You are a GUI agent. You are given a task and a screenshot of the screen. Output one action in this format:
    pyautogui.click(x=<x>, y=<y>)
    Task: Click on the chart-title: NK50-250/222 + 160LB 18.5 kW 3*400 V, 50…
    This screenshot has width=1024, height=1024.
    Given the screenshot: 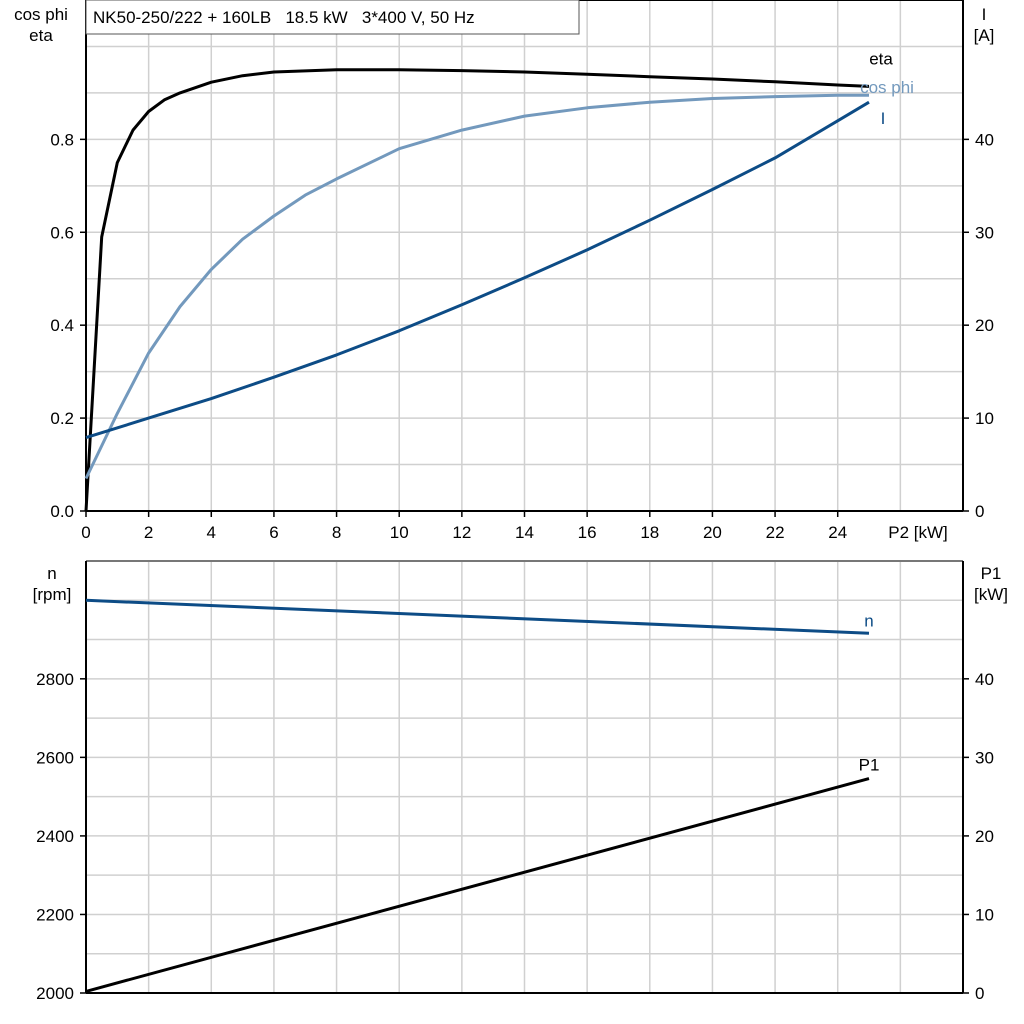 What is the action you would take?
    pyautogui.click(x=284, y=17)
    